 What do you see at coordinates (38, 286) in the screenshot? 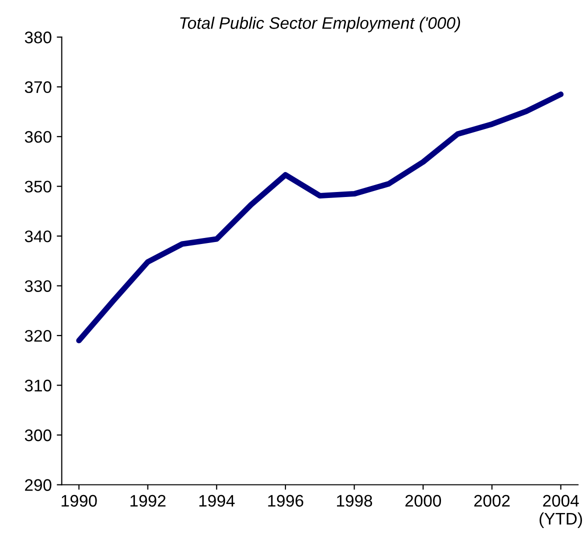
I see `y-tick-label: 330` at bounding box center [38, 286].